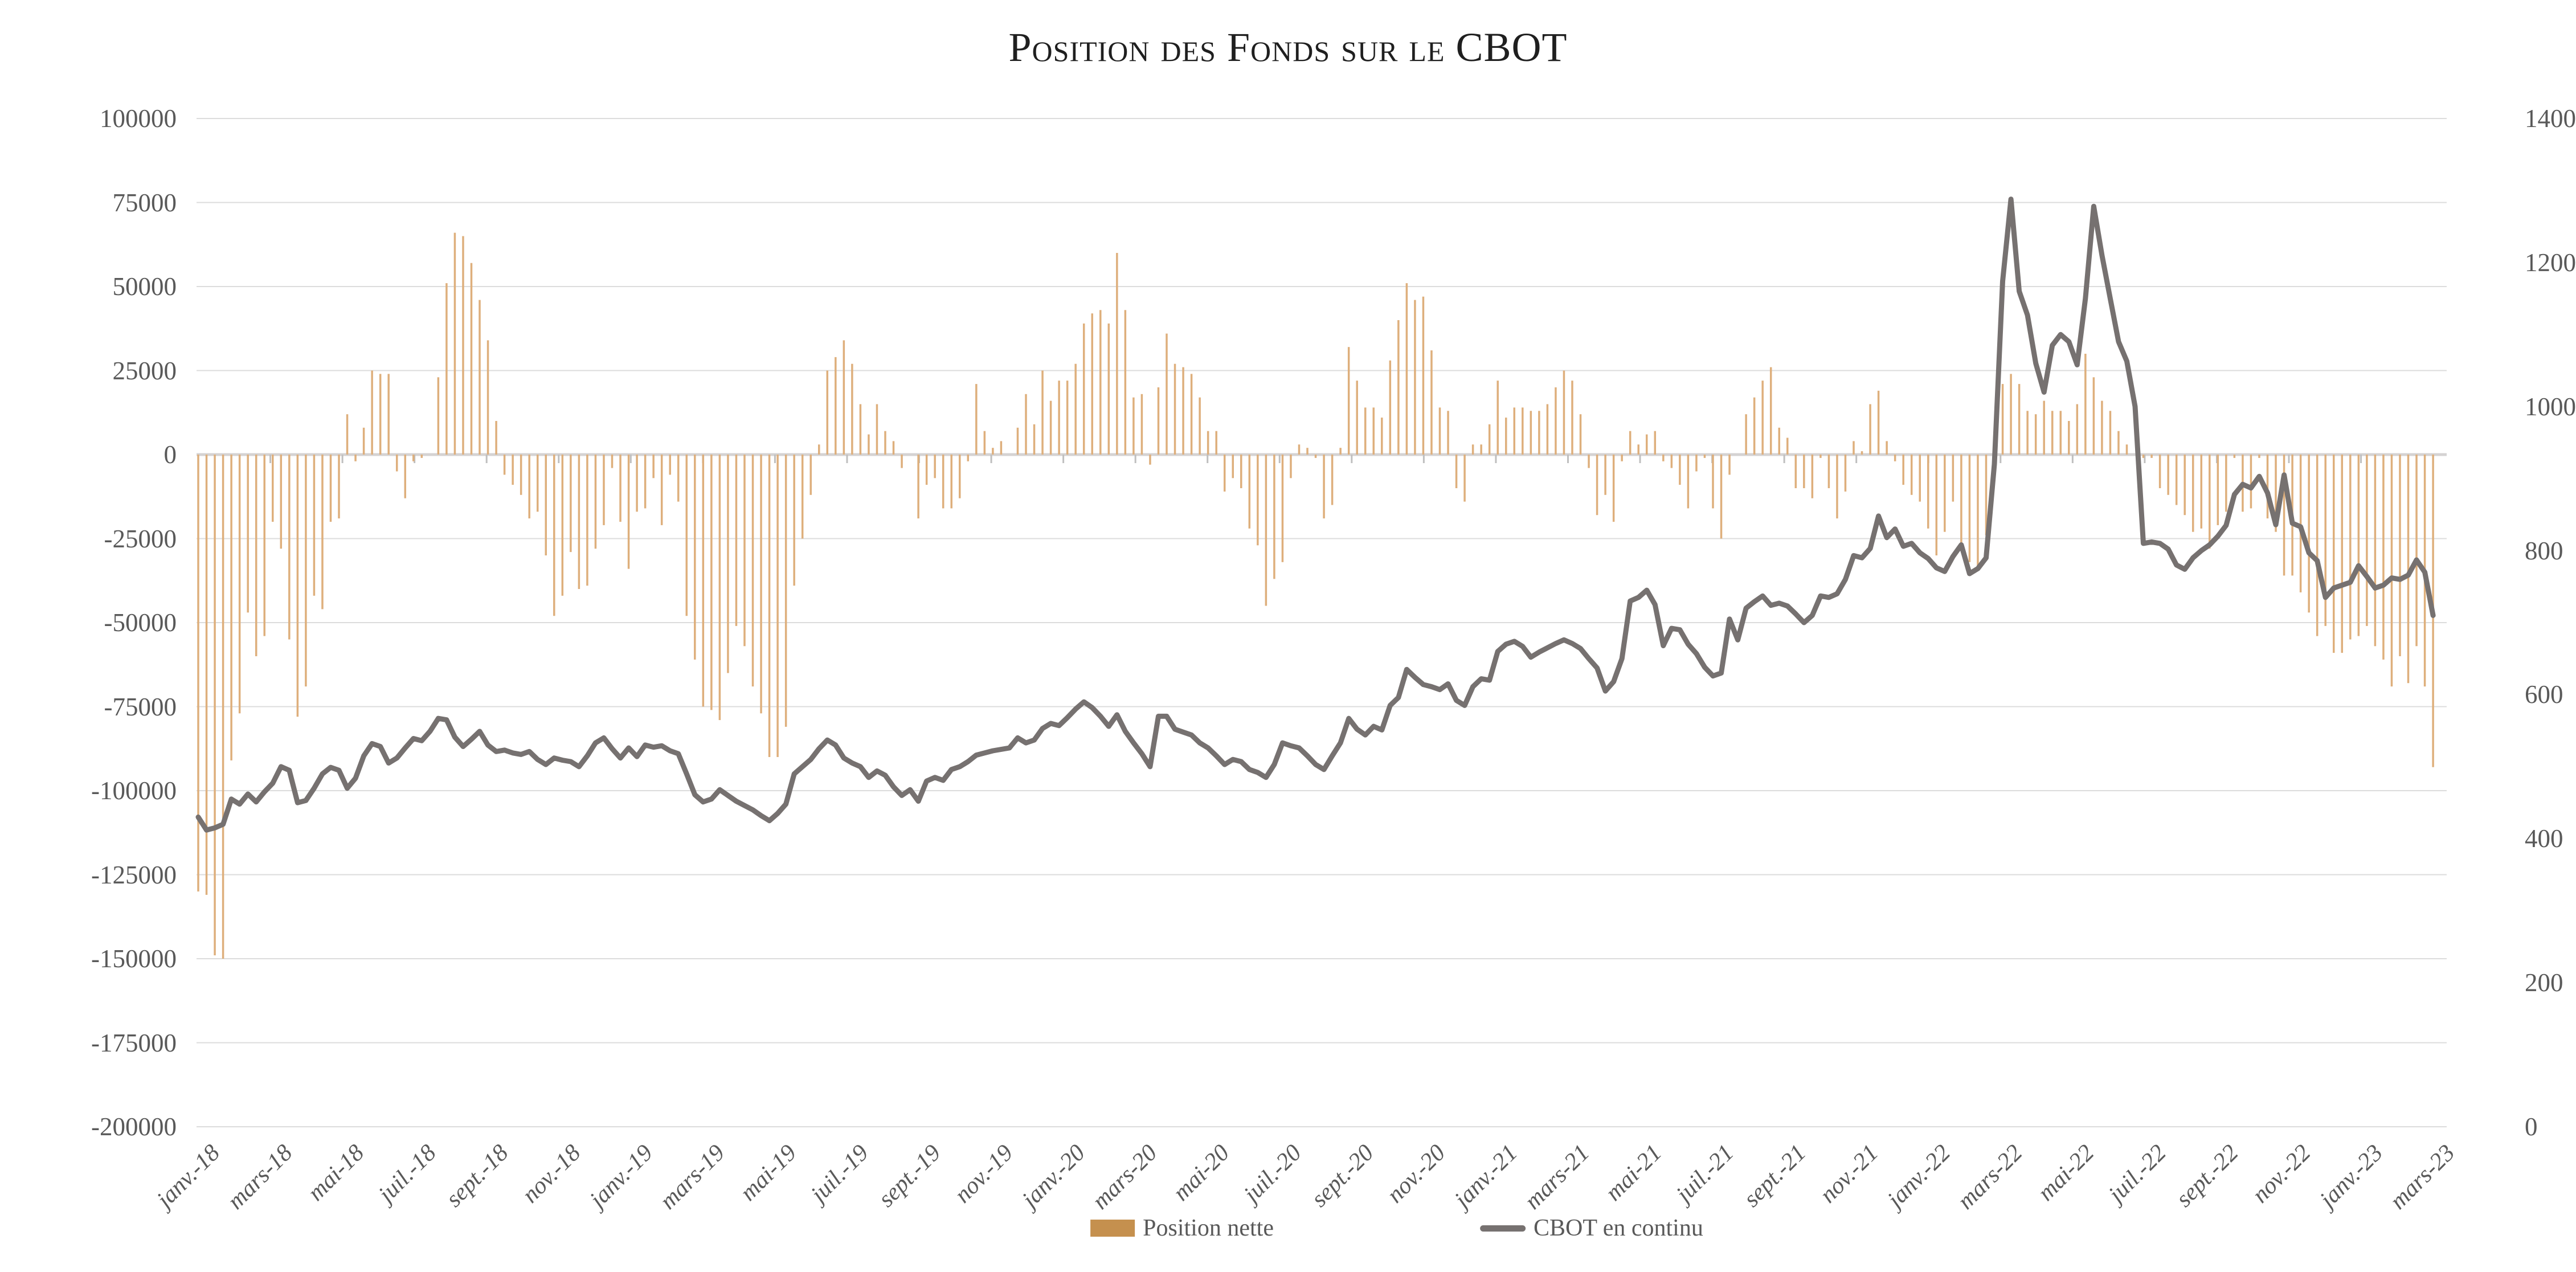 Image resolution: width=2576 pixels, height=1272 pixels. What do you see at coordinates (1288, 47) in the screenshot?
I see `chart-title: Position des Fonds sur le CBOT` at bounding box center [1288, 47].